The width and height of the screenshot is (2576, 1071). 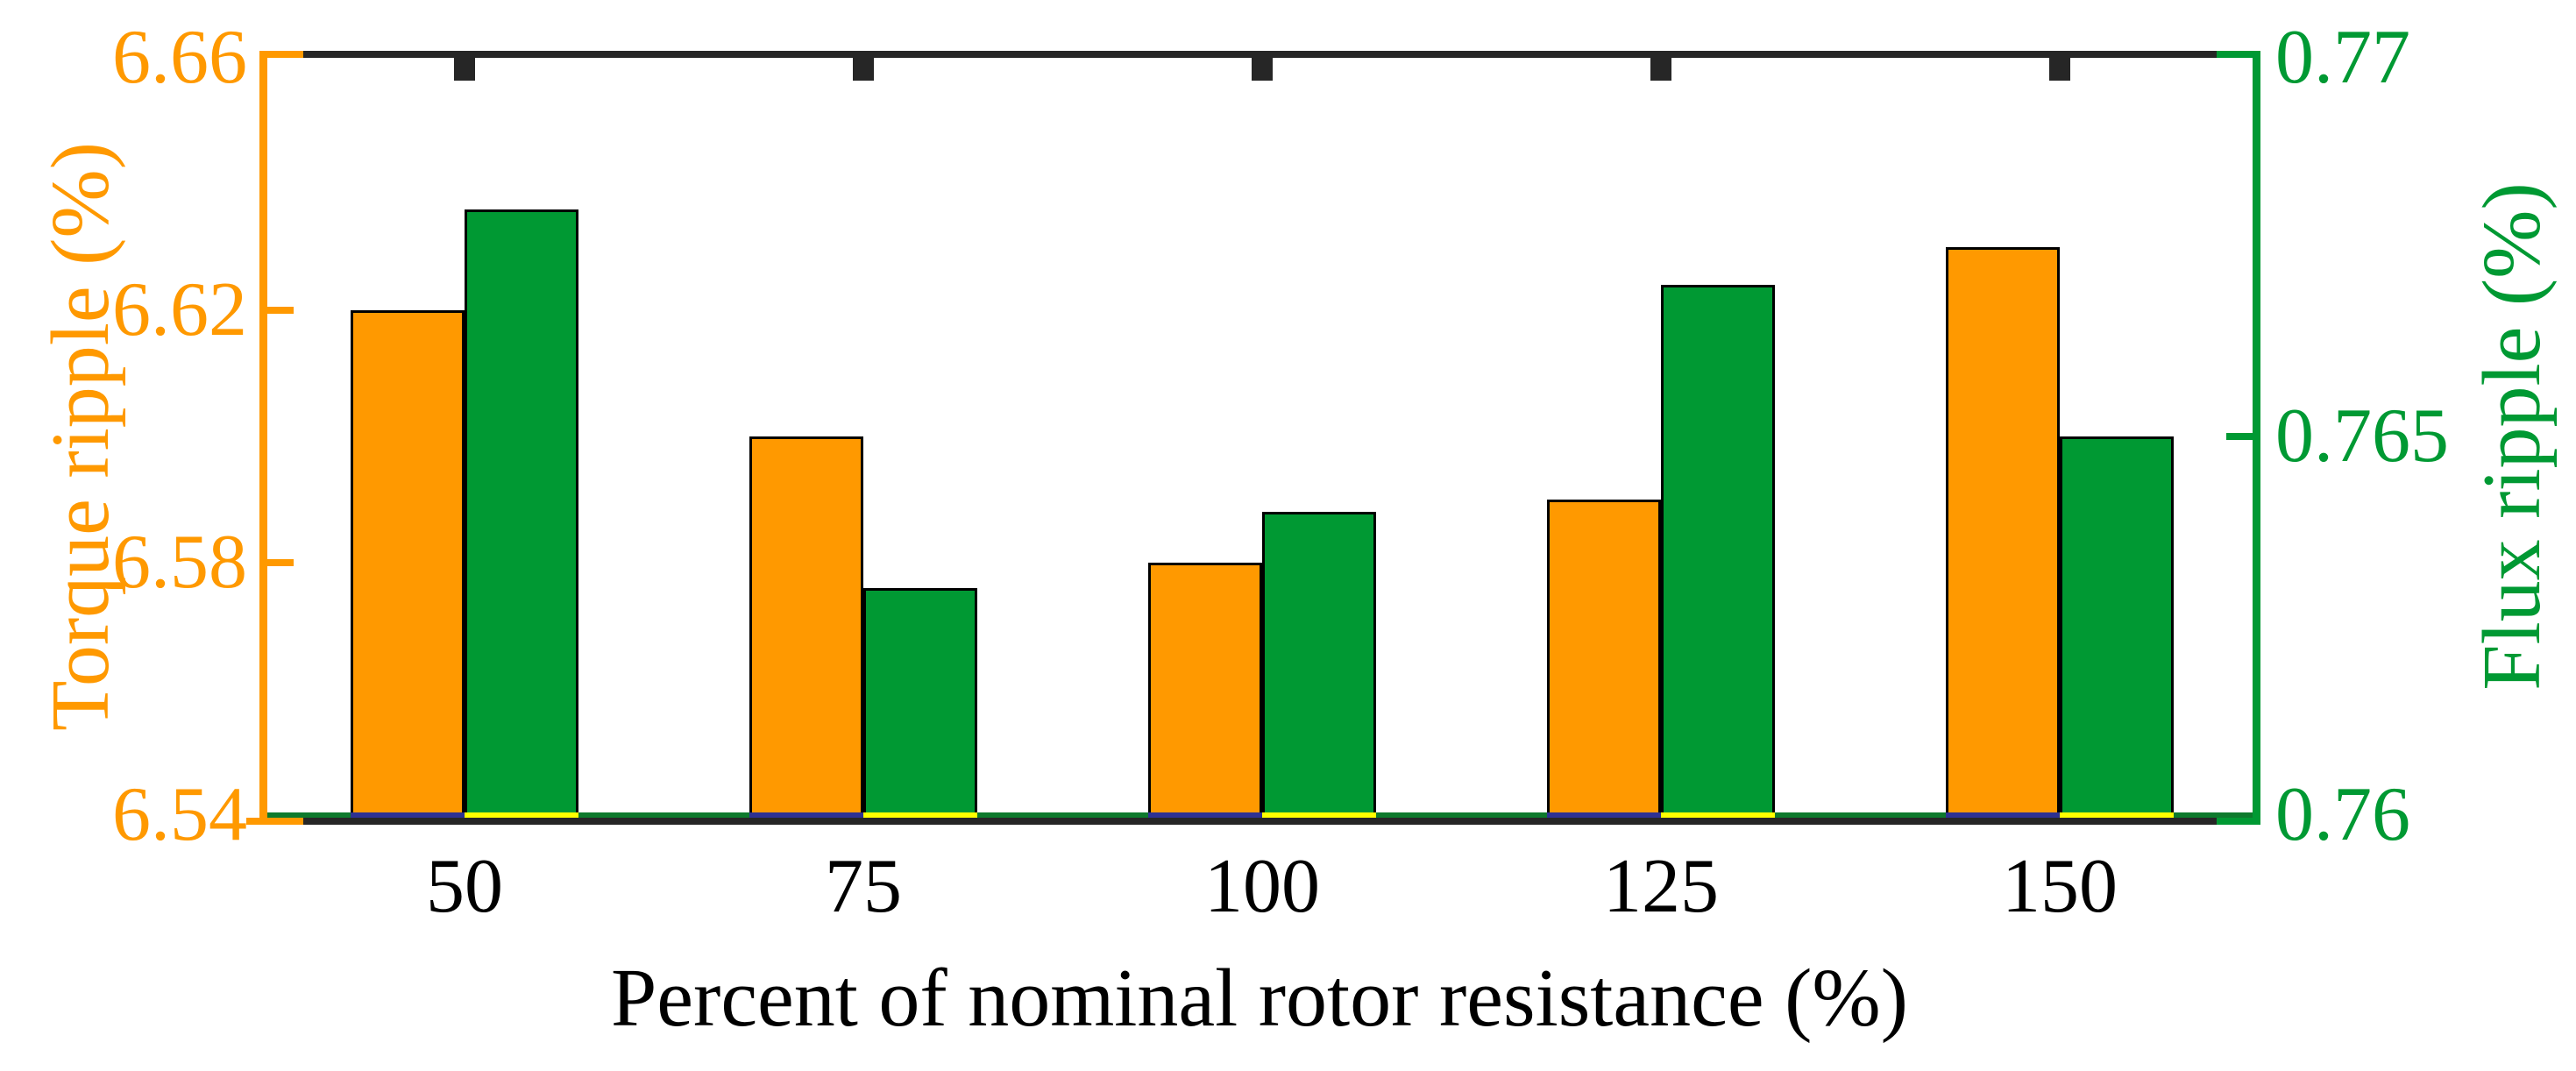 I want to click on bottom-axis-line, so click(x=1259, y=821).